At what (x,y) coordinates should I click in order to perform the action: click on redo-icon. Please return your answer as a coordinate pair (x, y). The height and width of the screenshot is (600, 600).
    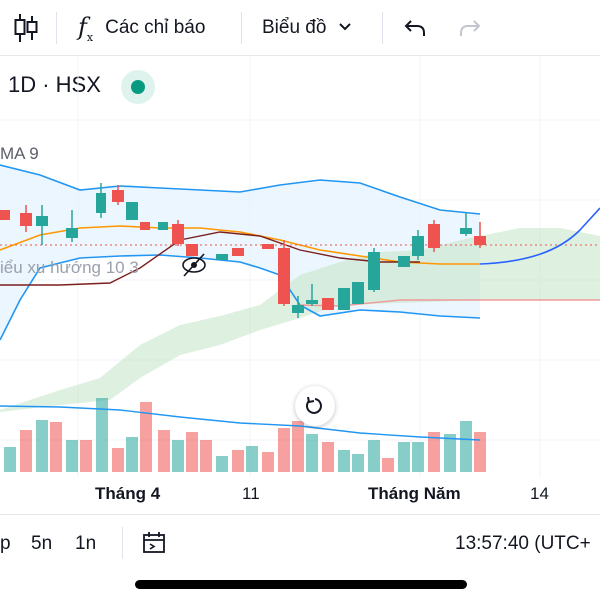
    Looking at the image, I should click on (470, 28).